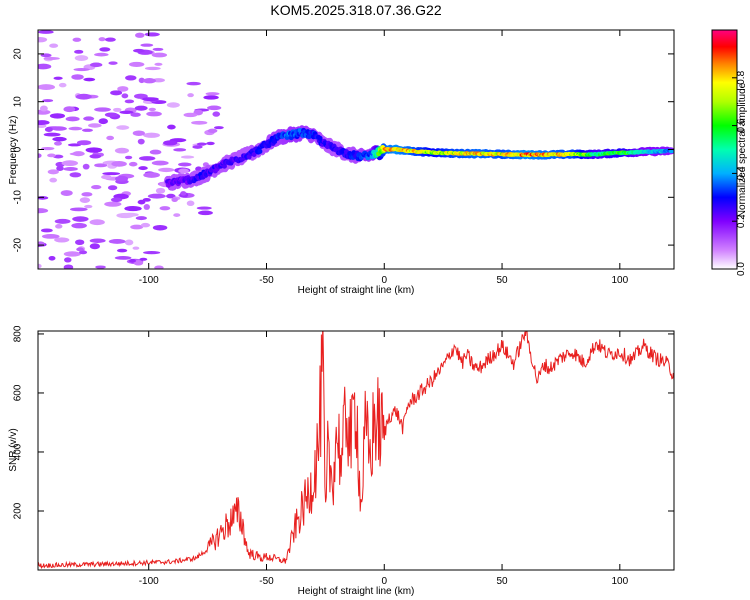  Describe the element at coordinates (356, 591) in the screenshot. I see `snr-x-label: Height of straight line (km)` at that location.